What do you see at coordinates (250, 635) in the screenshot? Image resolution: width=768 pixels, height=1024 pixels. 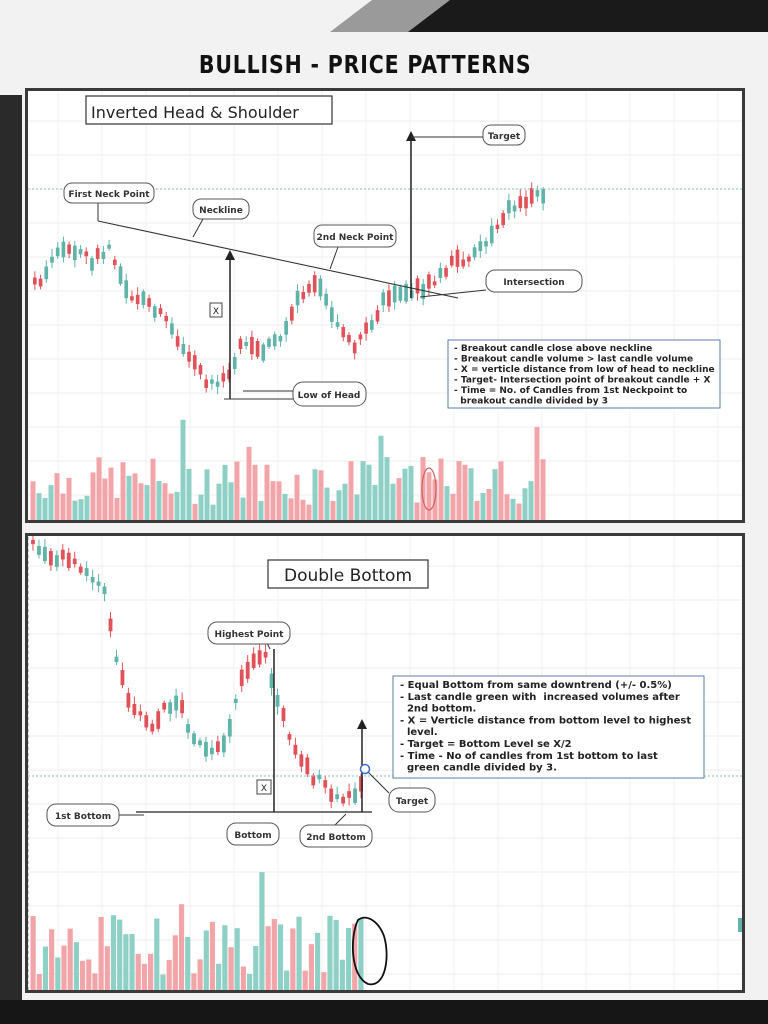 I see `highest-point-label: Highest Point` at bounding box center [250, 635].